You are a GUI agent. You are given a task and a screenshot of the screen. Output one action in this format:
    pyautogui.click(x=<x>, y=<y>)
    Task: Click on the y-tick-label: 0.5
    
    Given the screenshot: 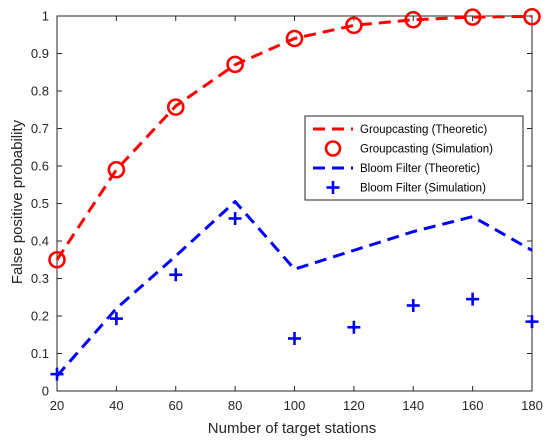 What is the action you would take?
    pyautogui.click(x=40, y=203)
    